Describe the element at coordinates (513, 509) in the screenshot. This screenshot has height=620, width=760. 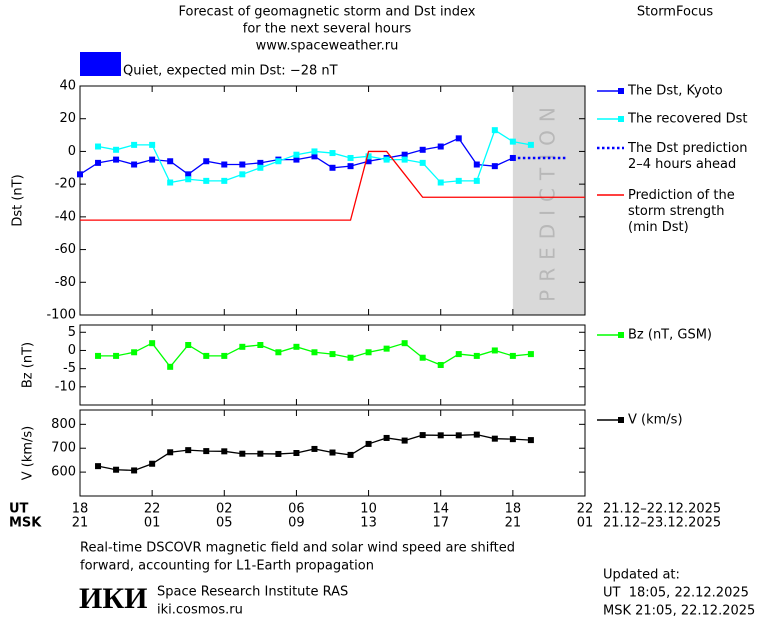
I see `x-tick-label: 18` at that location.